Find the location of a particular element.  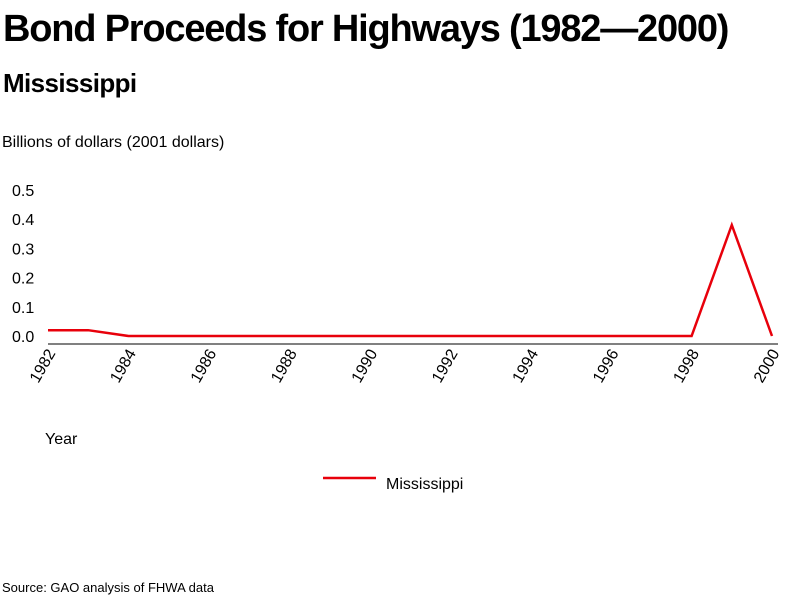

legend-label: Mississippi is located at coordinates (424, 484).